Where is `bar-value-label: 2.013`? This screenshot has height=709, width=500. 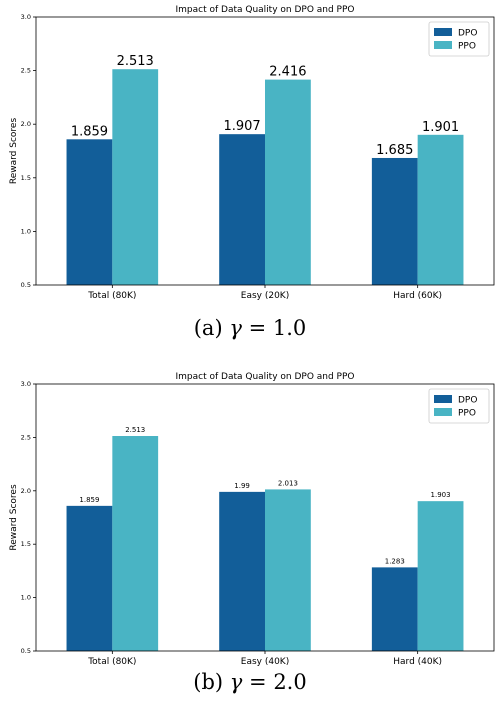 bar-value-label: 2.013 is located at coordinates (288, 483).